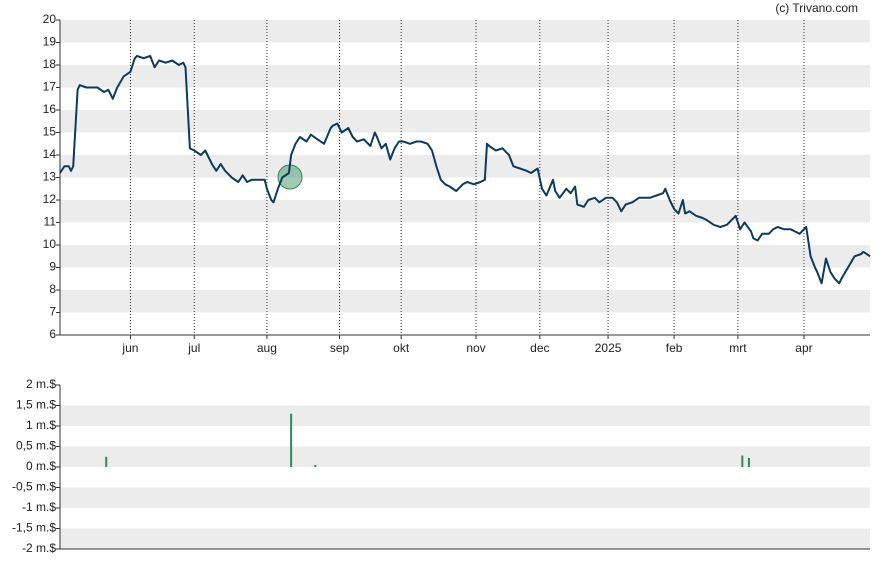  Describe the element at coordinates (52, 267) in the screenshot. I see `y-tick-label: 9` at that location.